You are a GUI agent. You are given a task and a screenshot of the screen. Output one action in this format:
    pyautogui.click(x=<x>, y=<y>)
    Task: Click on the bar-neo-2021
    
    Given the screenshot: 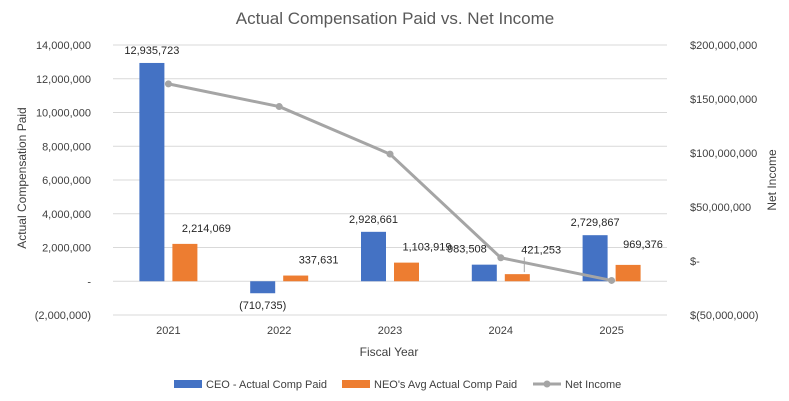 What is the action you would take?
    pyautogui.click(x=185, y=262)
    